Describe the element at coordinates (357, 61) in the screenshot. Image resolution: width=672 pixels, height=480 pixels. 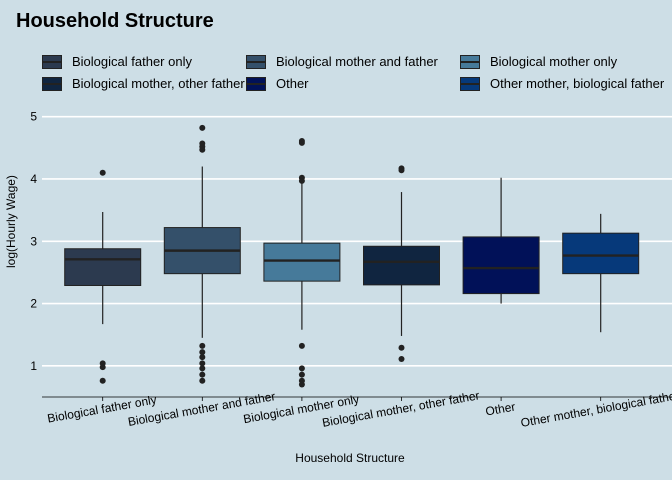
I see `legend-label: Biological mother and father` at that location.